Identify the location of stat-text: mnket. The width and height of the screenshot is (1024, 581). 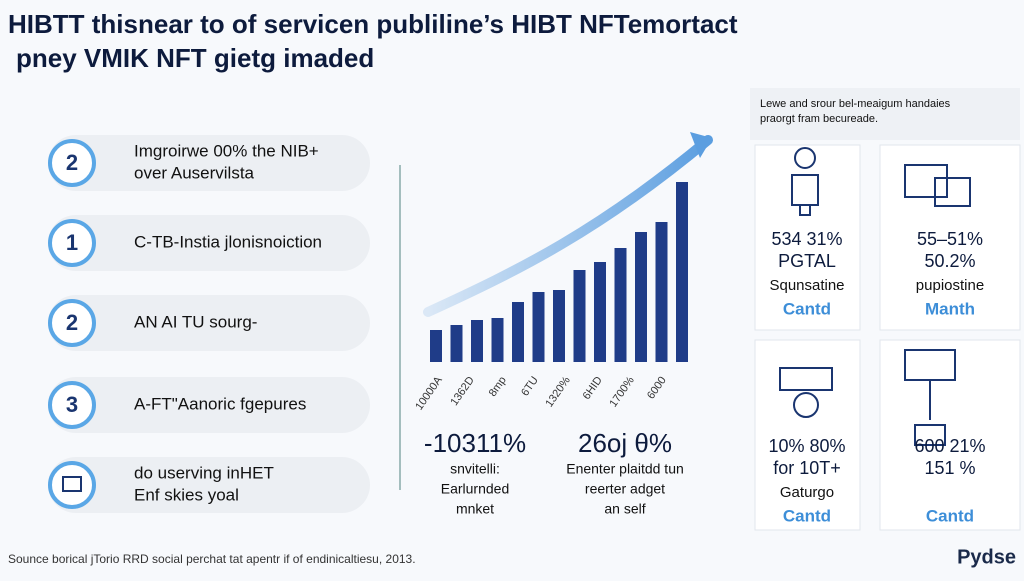
(475, 509).